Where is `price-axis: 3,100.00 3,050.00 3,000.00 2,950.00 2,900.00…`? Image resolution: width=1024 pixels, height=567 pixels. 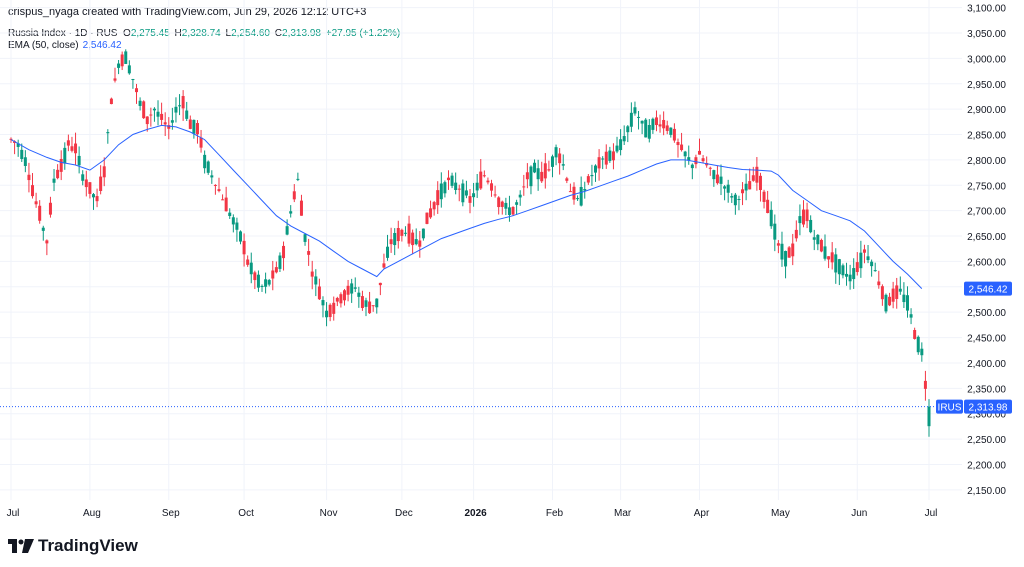 price-axis: 3,100.00 3,050.00 3,000.00 2,950.00 2,900.00… is located at coordinates (986, 250).